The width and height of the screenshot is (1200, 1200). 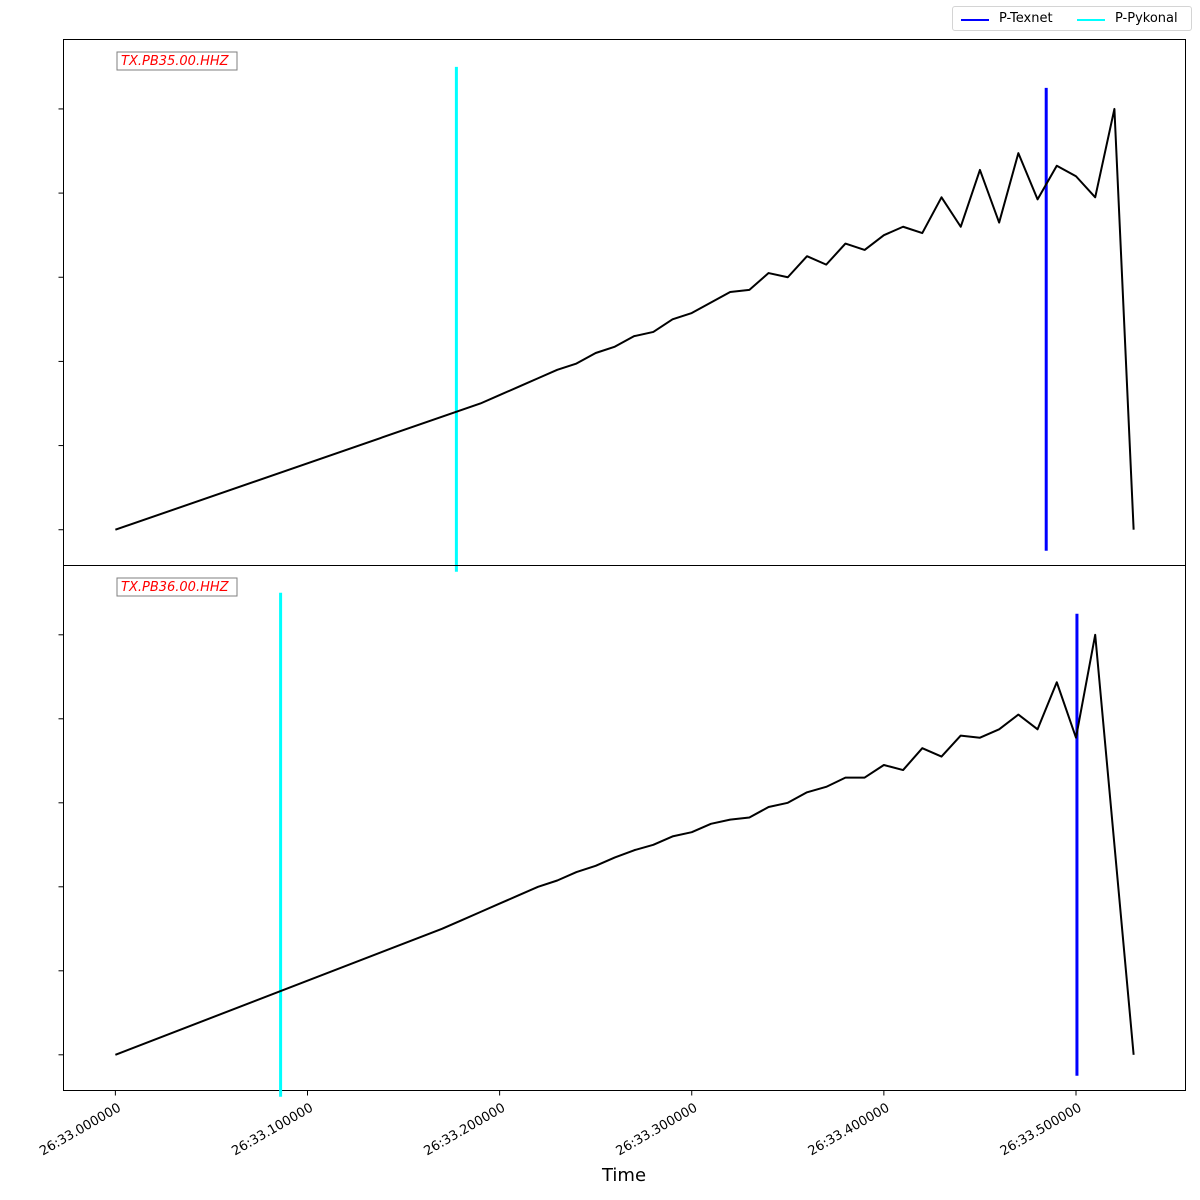 I want to click on y-ticks-top, so click(x=61, y=319).